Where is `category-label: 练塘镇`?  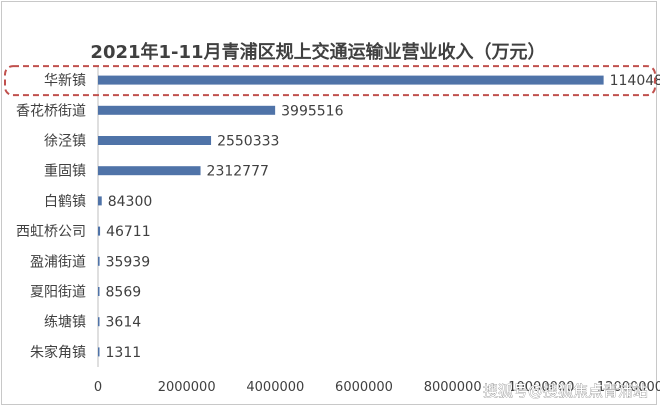 category-label: 练塘镇 is located at coordinates (65, 323).